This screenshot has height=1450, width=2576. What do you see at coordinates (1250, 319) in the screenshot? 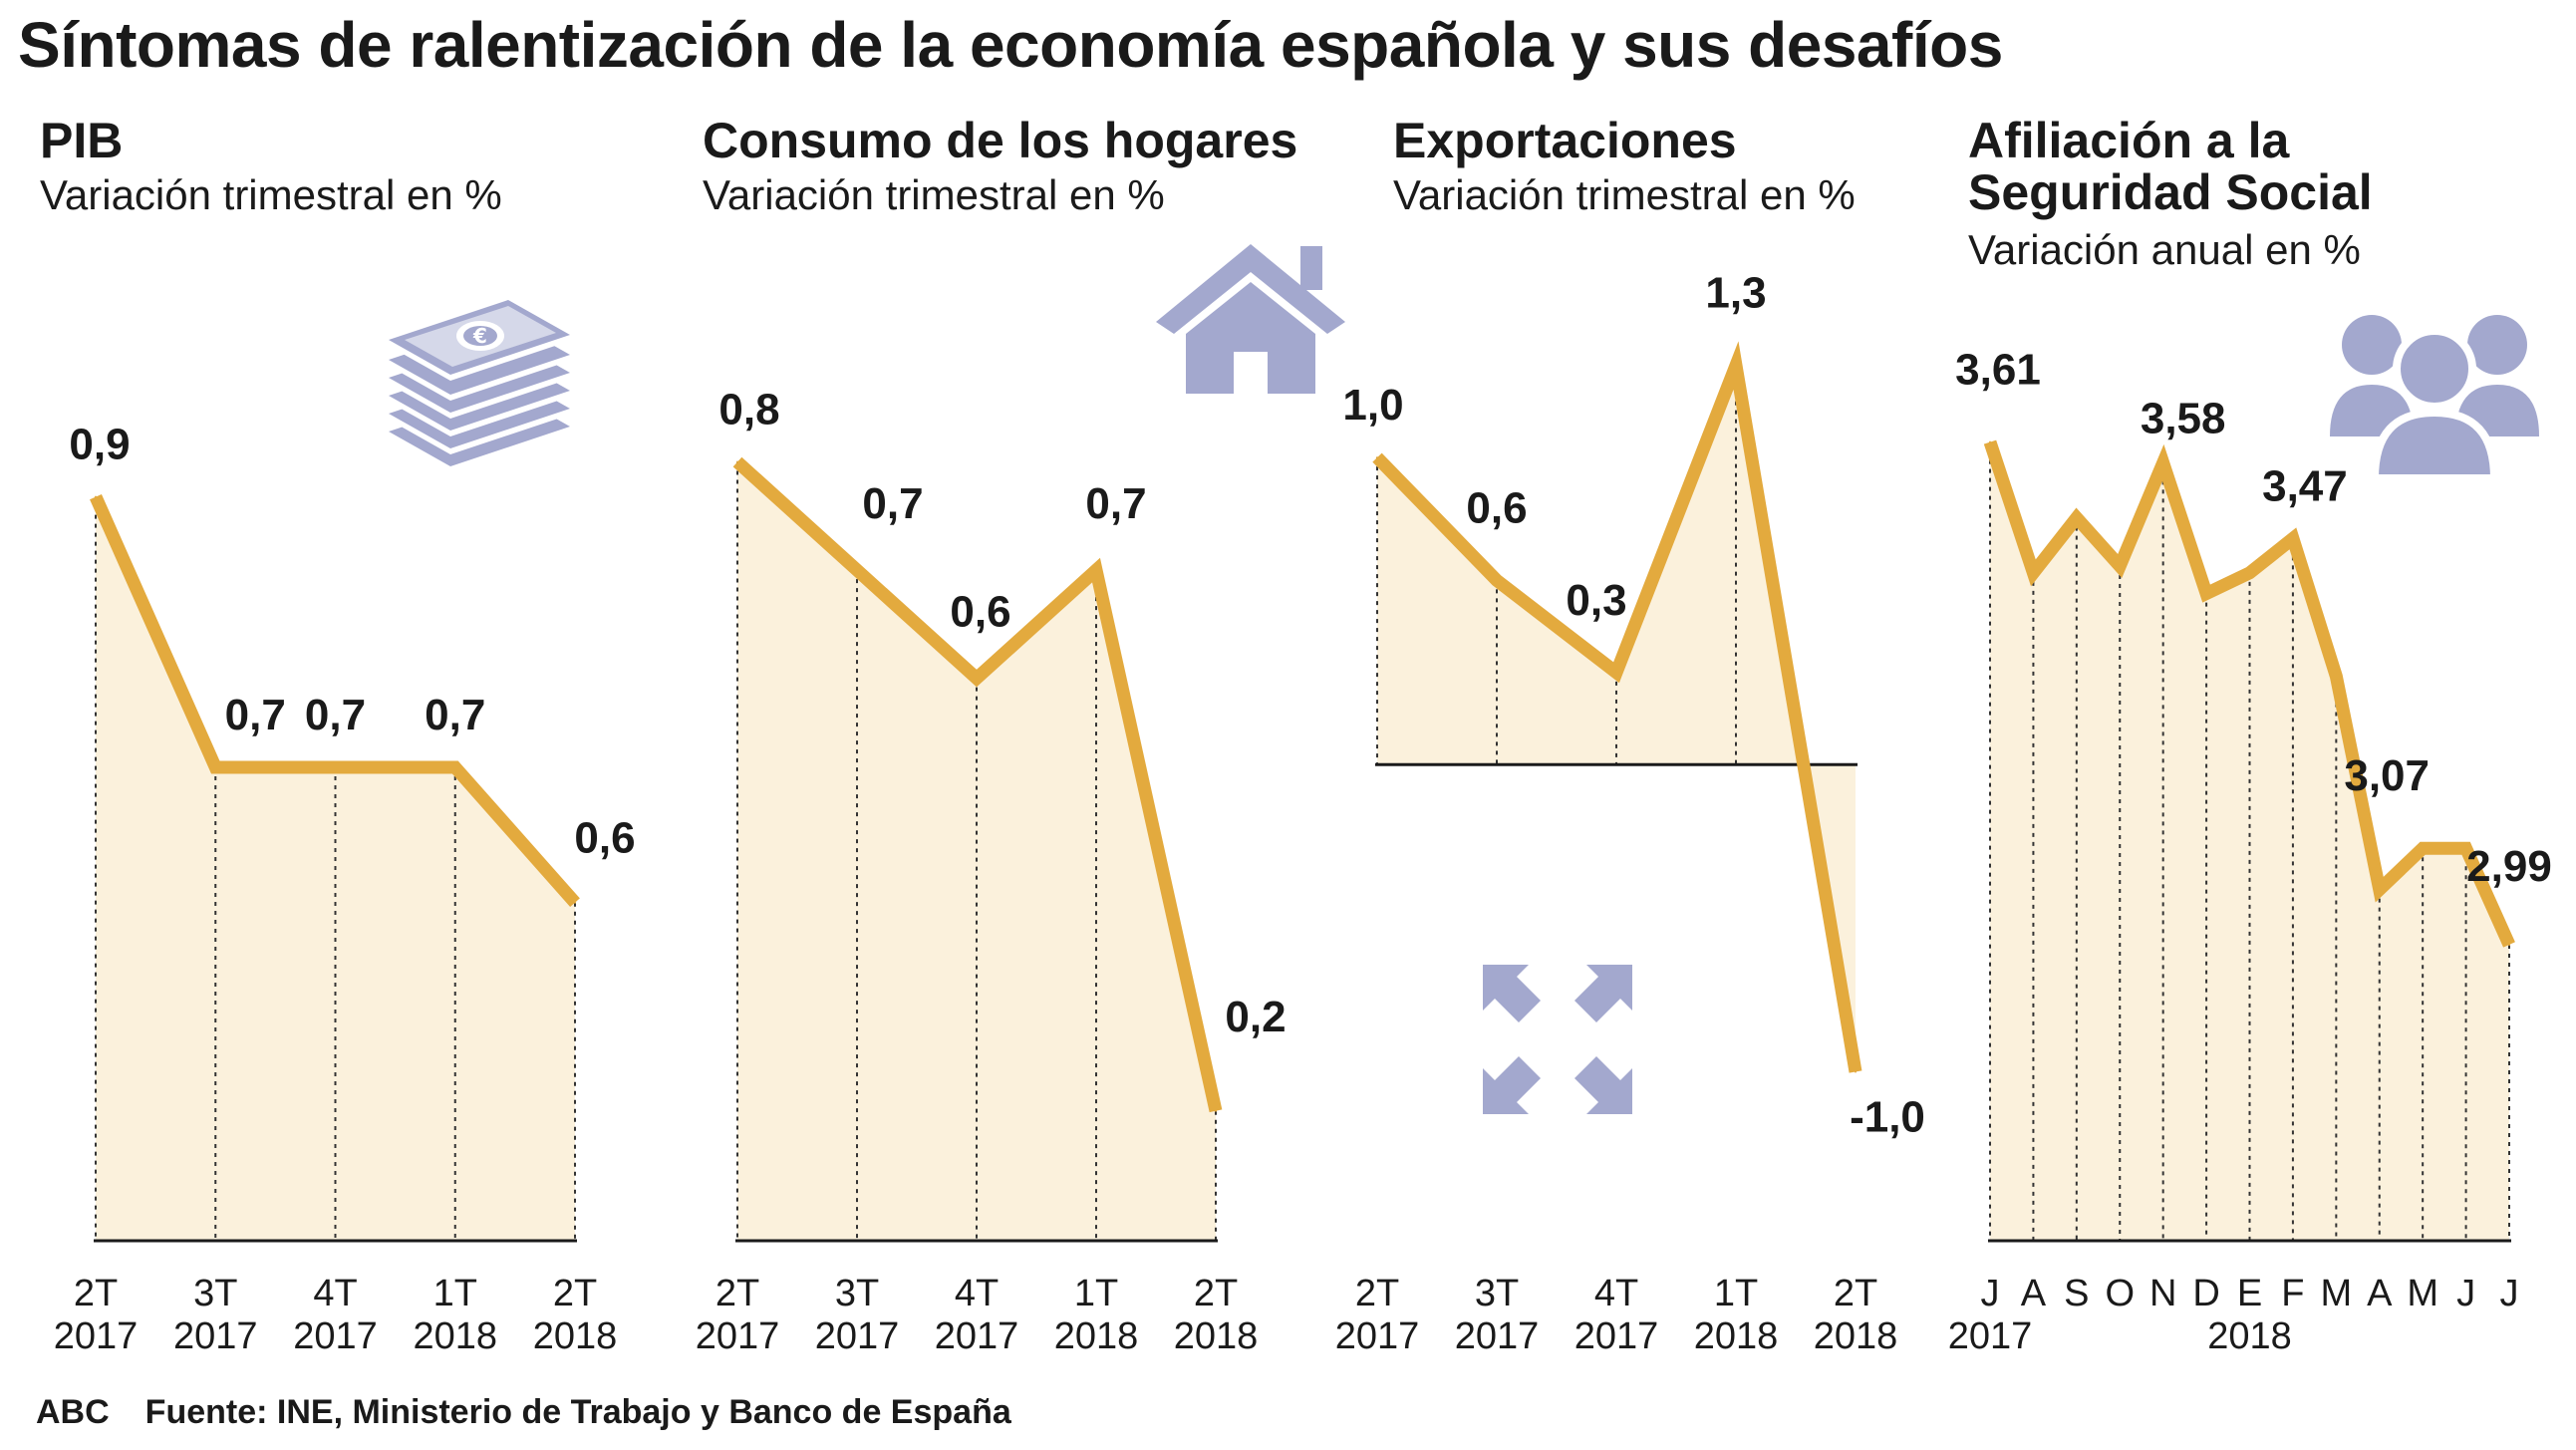
I see `house-icon` at bounding box center [1250, 319].